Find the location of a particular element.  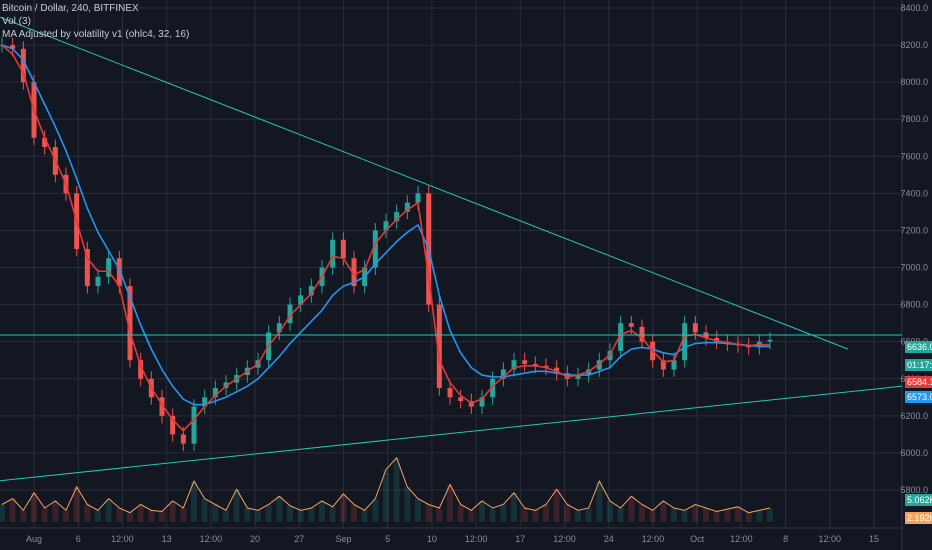

price-axis-panel is located at coordinates (917, 275).